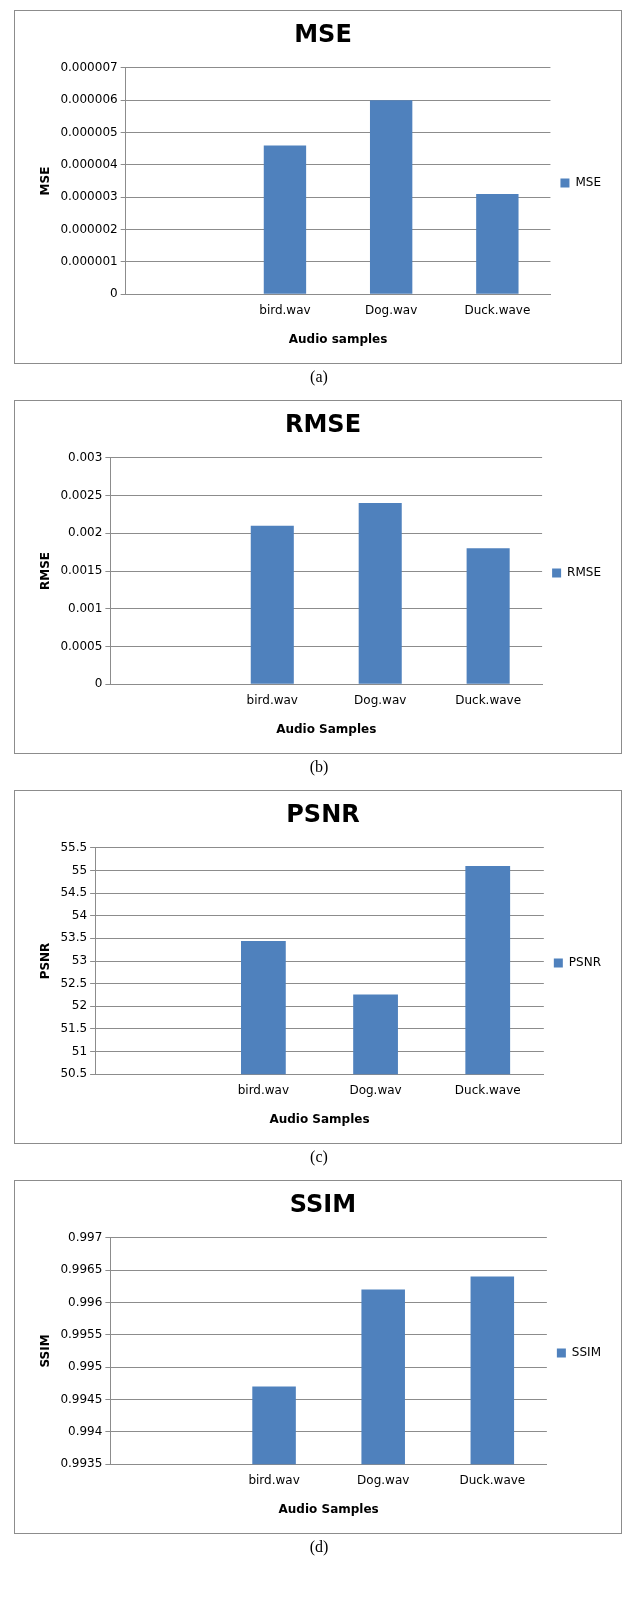 This screenshot has height=1620, width=639. What do you see at coordinates (45, 961) in the screenshot?
I see `y-axis-title: PSNR` at bounding box center [45, 961].